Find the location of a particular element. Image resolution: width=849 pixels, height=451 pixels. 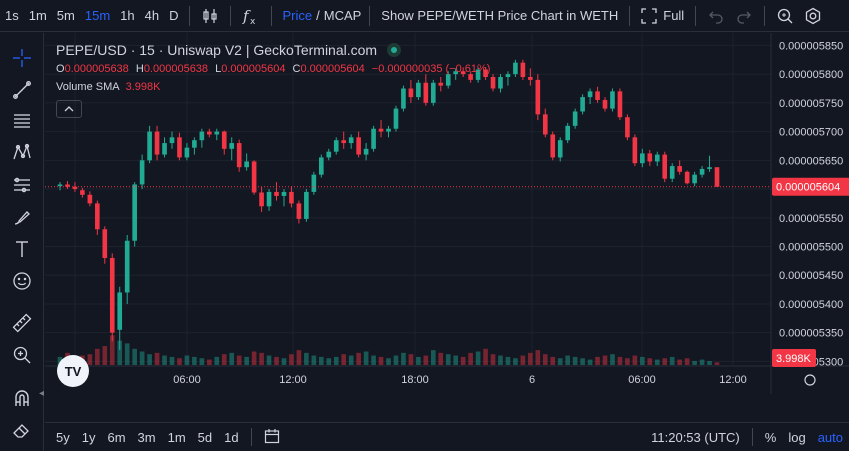

volume-sma-label: Volume SMA is located at coordinates (88, 87).